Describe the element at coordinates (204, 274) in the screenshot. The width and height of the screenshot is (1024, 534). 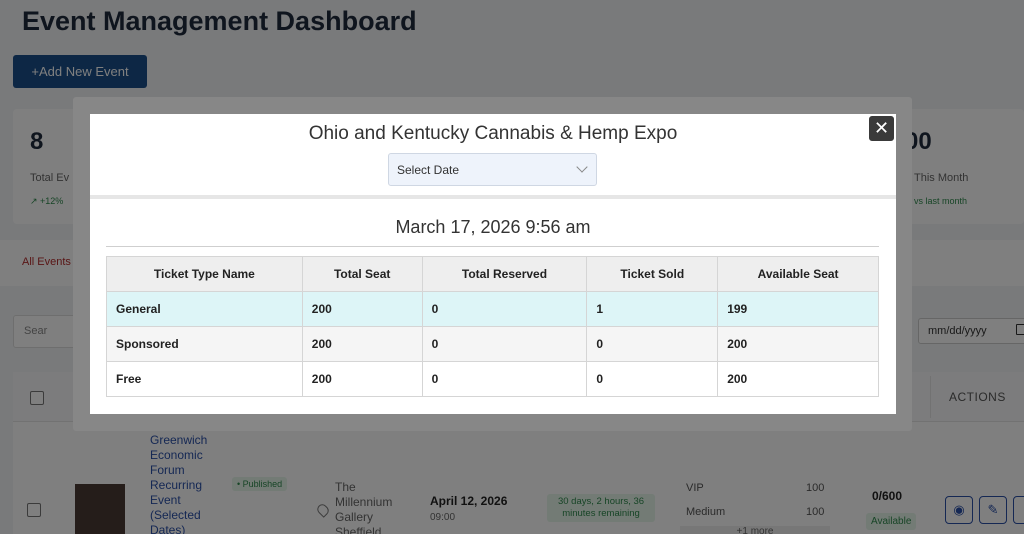
I see `column-header: Ticket Type Name` at that location.